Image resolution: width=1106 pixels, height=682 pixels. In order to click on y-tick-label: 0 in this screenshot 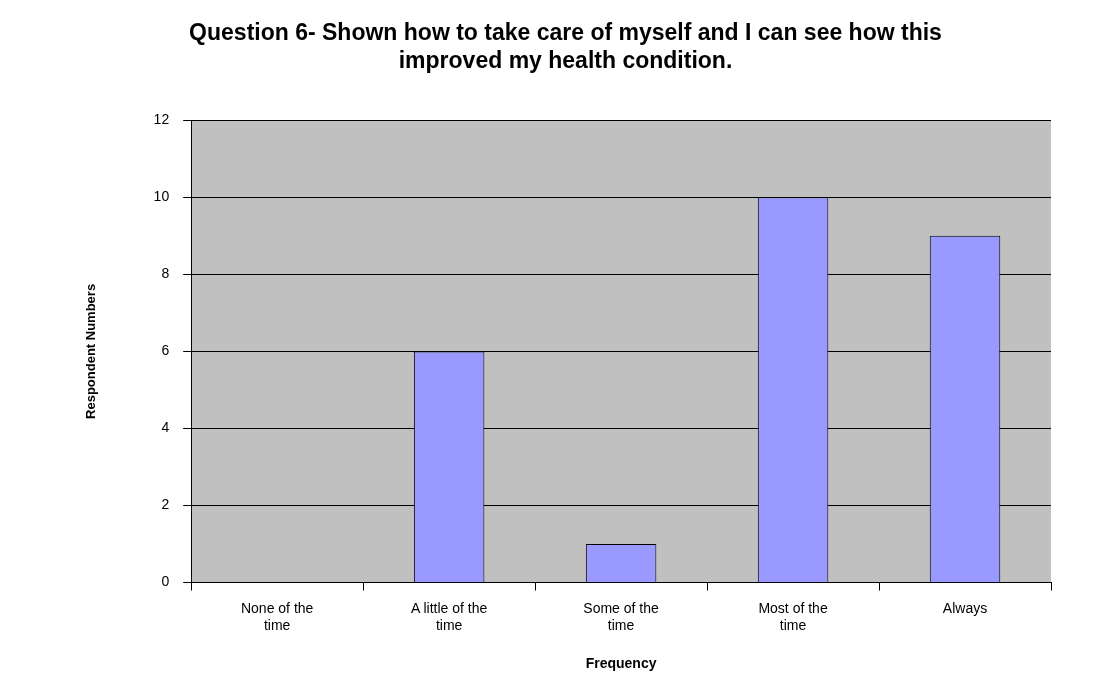, I will do `click(165, 581)`.